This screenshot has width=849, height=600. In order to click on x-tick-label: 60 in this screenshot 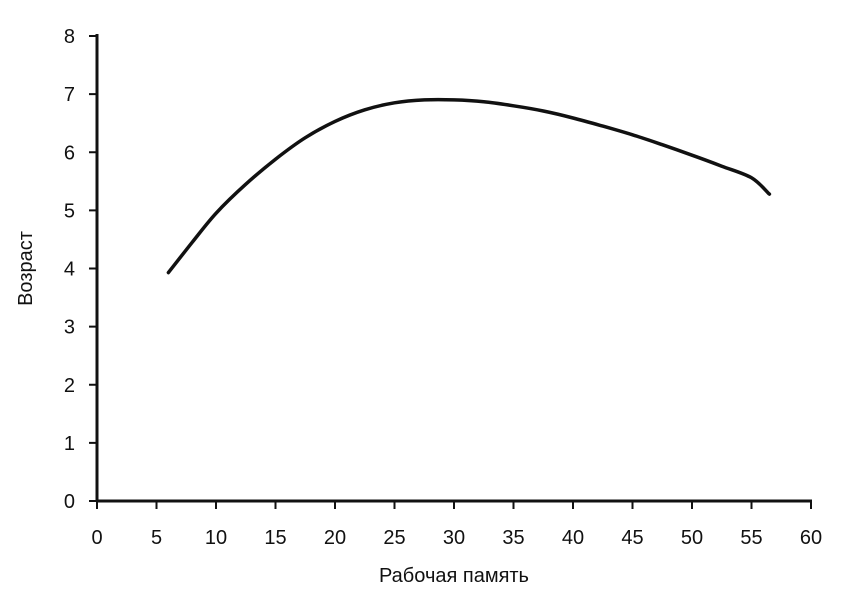, I will do `click(811, 538)`.